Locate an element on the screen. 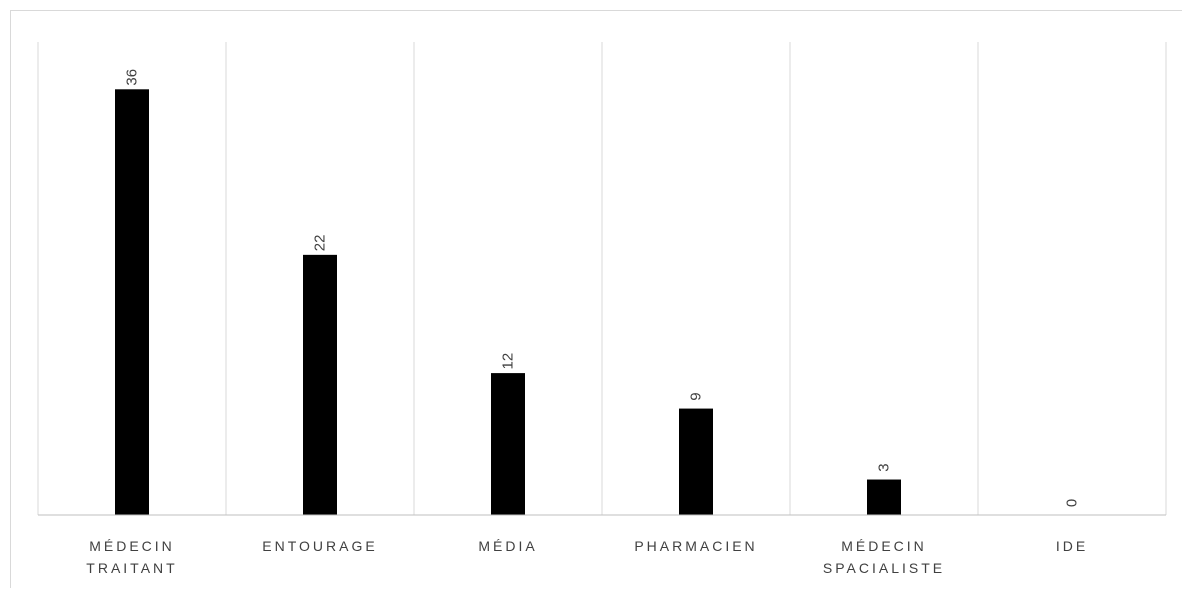  category-label: MÉDECIN TRAITANT is located at coordinates (131, 557).